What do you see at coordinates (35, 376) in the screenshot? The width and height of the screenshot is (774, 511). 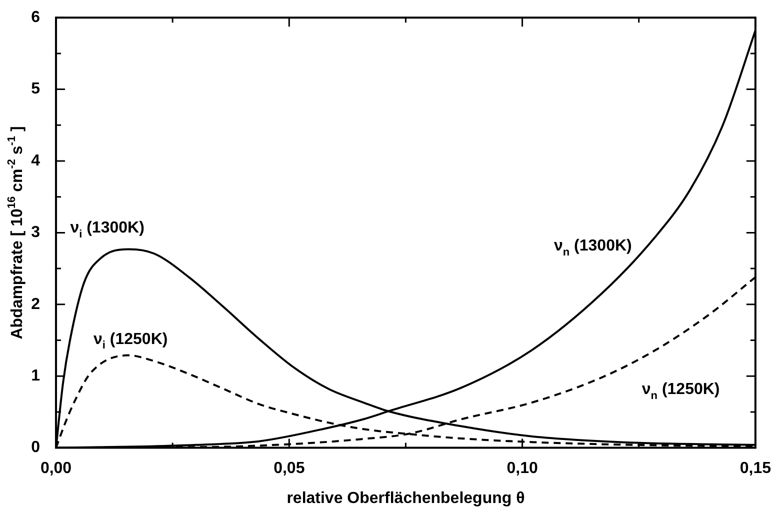 I see `y-tick-label: 1` at bounding box center [35, 376].